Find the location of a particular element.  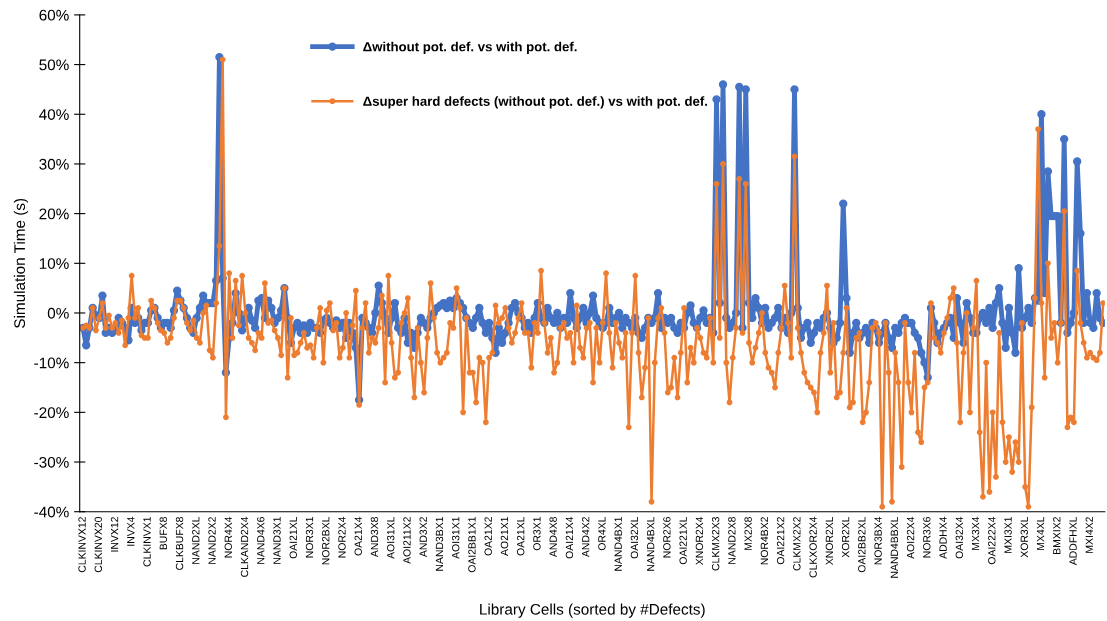

y-tick-label: -10% is located at coordinates (51, 363).